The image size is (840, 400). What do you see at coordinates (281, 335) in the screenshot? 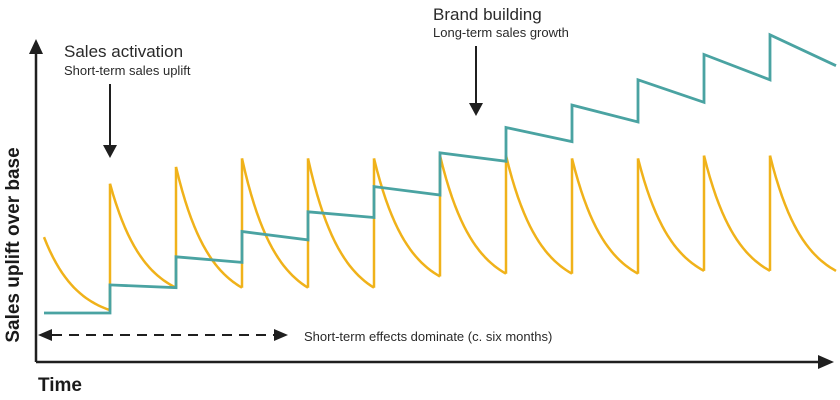
I see `short-term-span-right-arrowhead` at bounding box center [281, 335].